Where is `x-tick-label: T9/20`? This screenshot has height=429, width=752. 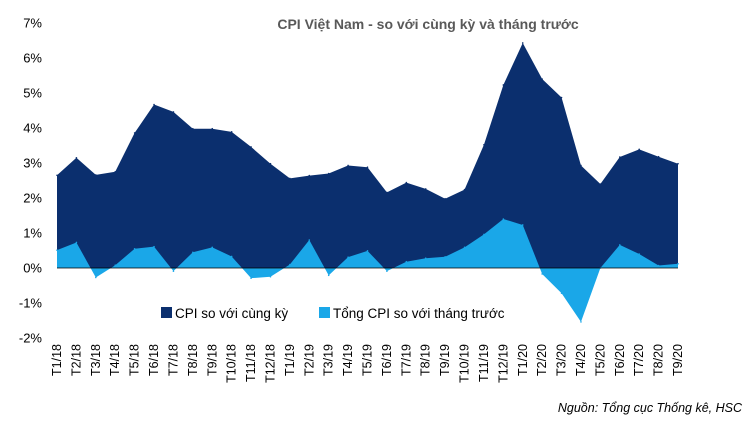 x-tick-label: T9/20 is located at coordinates (678, 360).